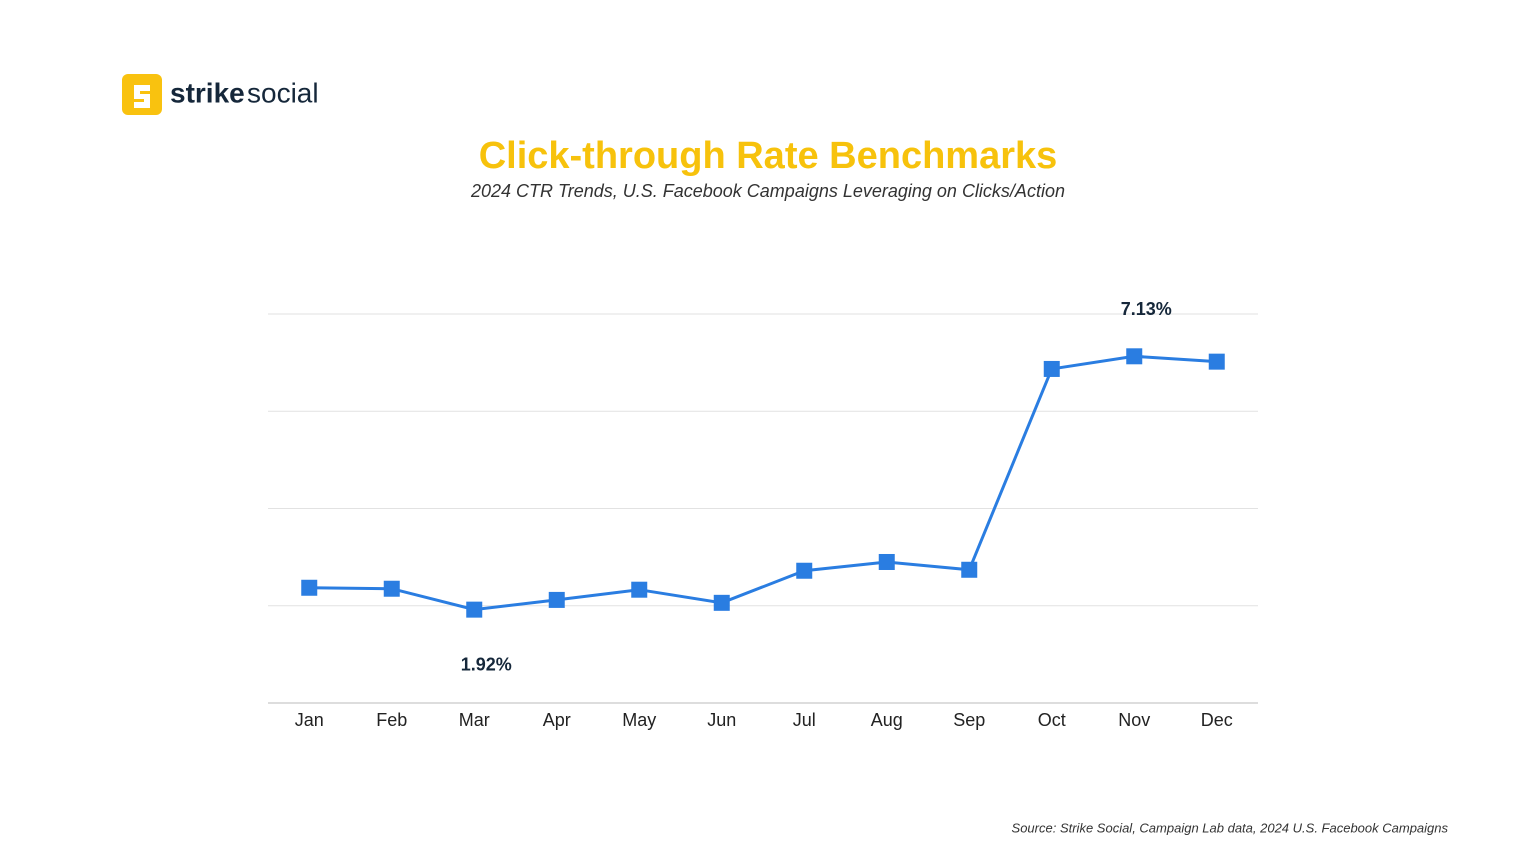 The image size is (1536, 864). I want to click on chart-title: Click-through Rate Benchmarks, so click(768, 156).